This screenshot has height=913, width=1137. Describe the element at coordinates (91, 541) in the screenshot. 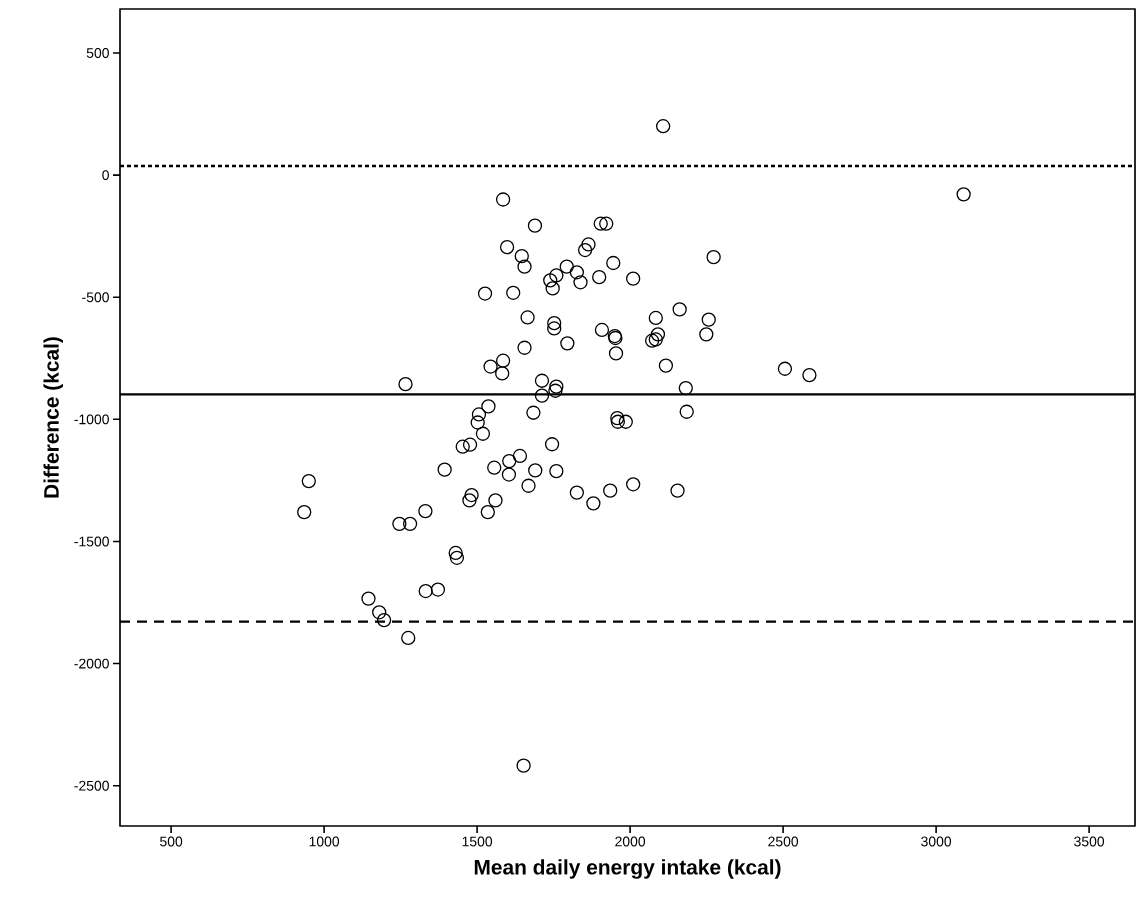

I see `y-tick-label: -1500` at that location.